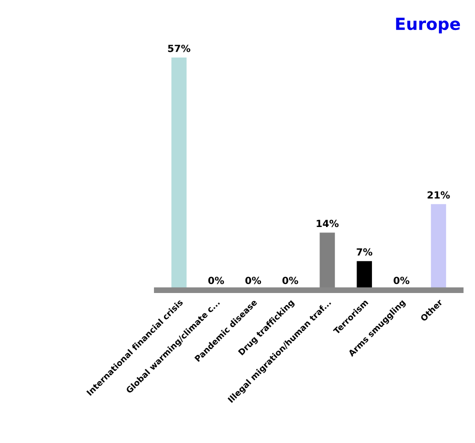  I want to click on data-label: 21%, so click(439, 195).